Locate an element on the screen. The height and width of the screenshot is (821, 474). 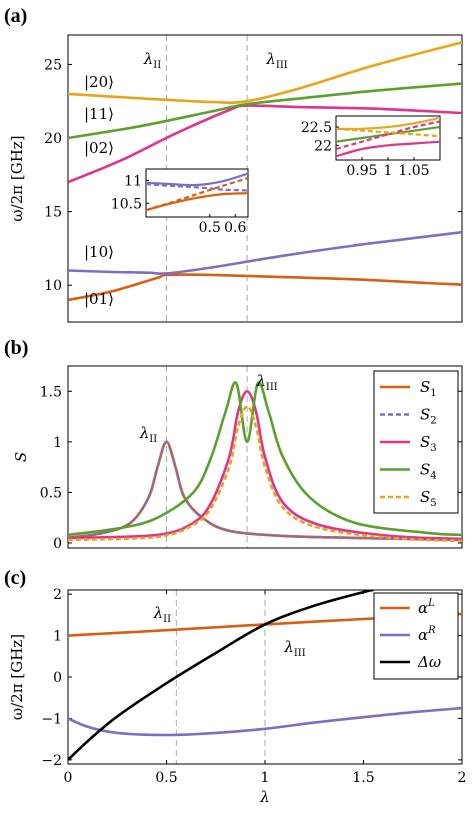
state-label: |02⟩ is located at coordinates (99, 148).